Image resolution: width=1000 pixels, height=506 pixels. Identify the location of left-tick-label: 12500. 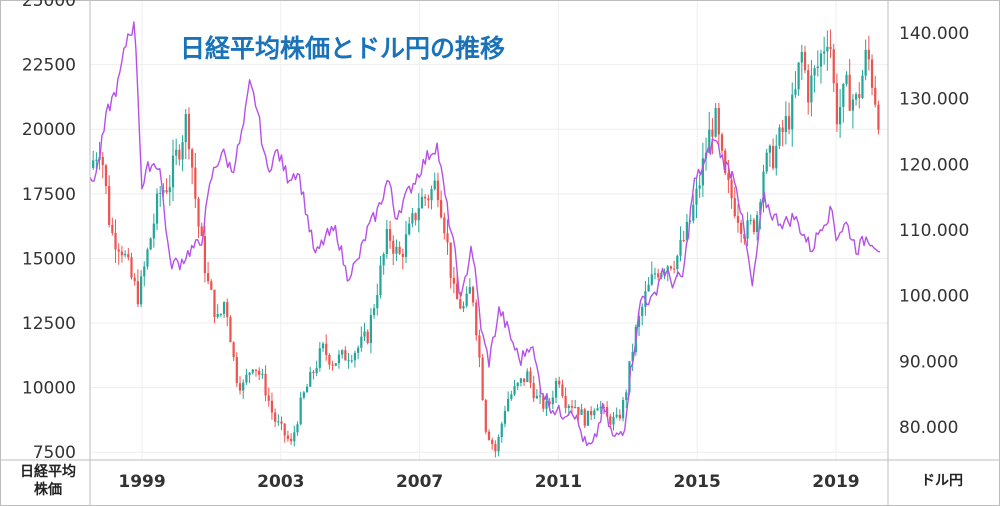
(49, 324).